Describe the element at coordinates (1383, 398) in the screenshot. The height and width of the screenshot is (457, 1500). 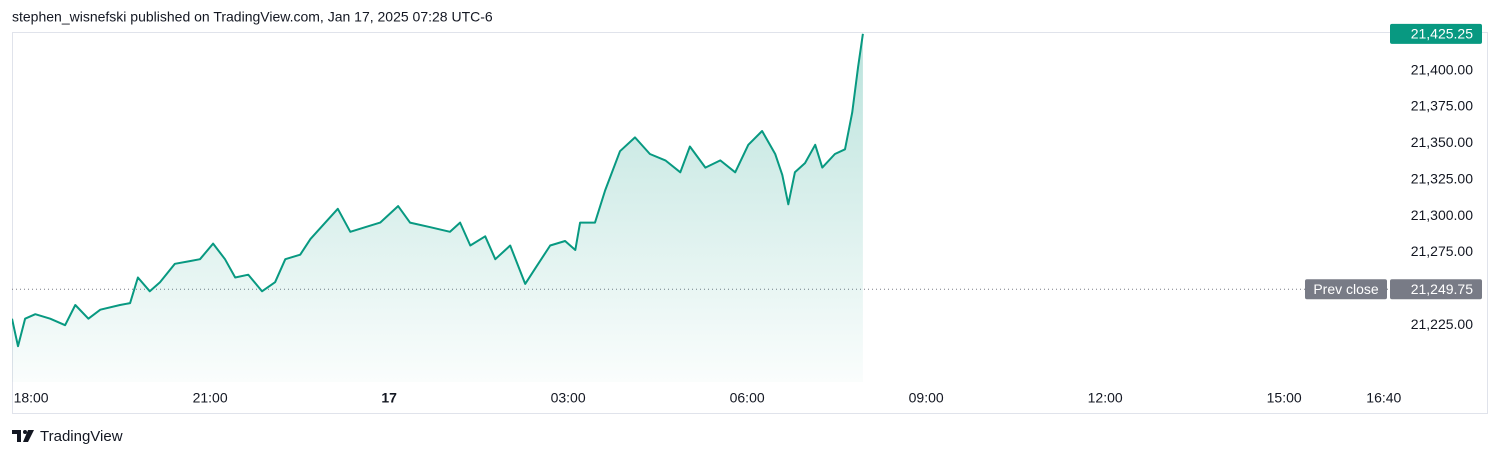
I see `x-tick-label: 16:40` at that location.